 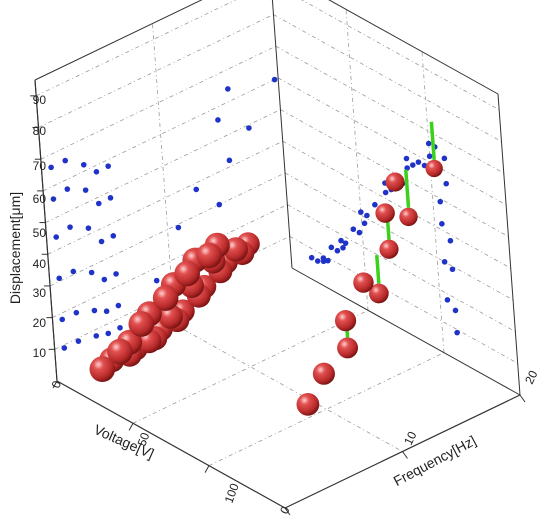 What do you see at coordinates (40, 100) in the screenshot?
I see `z-tick-label: 90` at bounding box center [40, 100].